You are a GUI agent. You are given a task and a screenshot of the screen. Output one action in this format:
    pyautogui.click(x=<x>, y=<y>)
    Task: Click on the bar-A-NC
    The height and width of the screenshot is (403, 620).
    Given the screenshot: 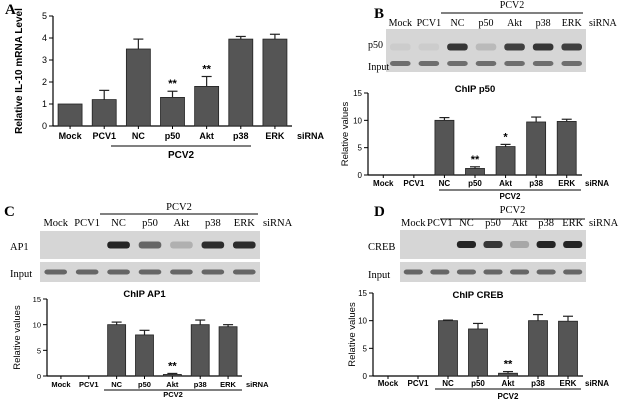 What is the action you would take?
    pyautogui.click(x=138, y=87)
    